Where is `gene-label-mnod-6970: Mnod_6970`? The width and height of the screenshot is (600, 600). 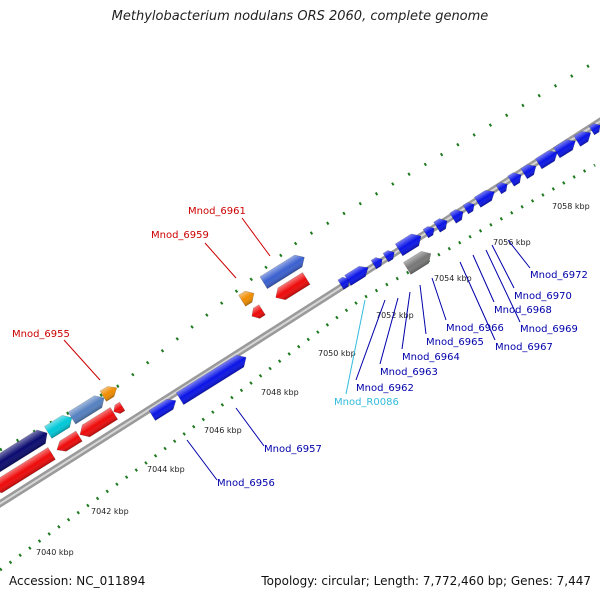 gene-label-mnod-6970: Mnod_6970 is located at coordinates (543, 296).